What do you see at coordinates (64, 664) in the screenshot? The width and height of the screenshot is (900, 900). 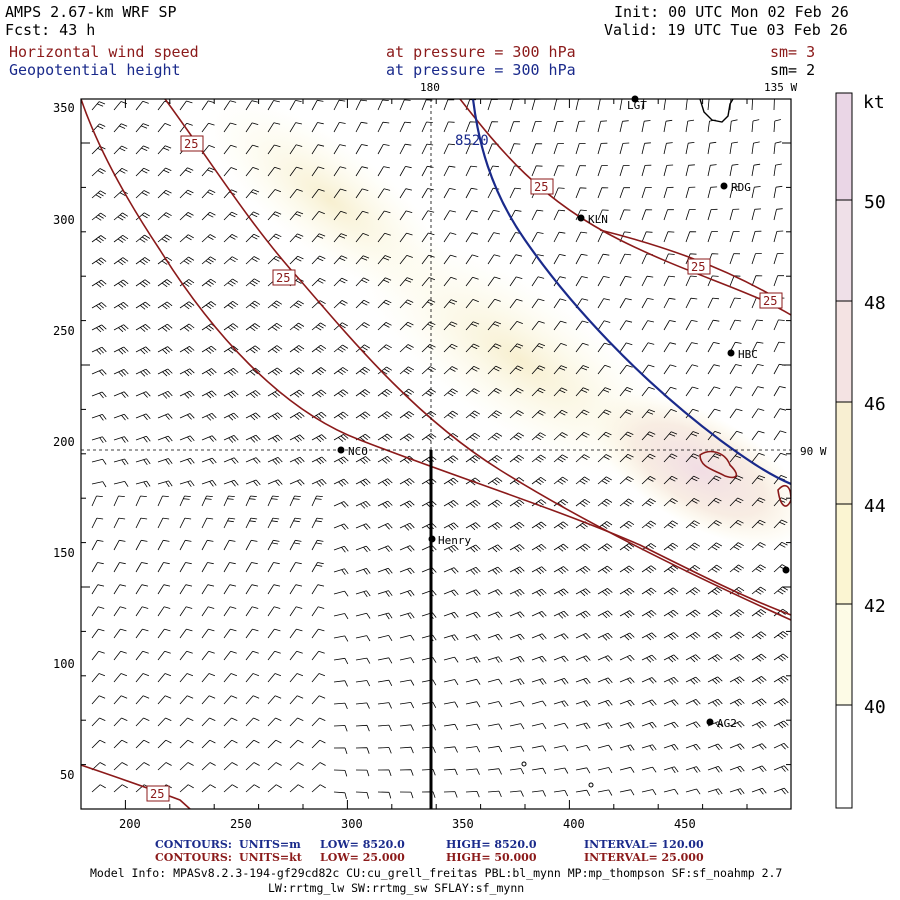 I see `y-tick-label: 100` at bounding box center [64, 664].